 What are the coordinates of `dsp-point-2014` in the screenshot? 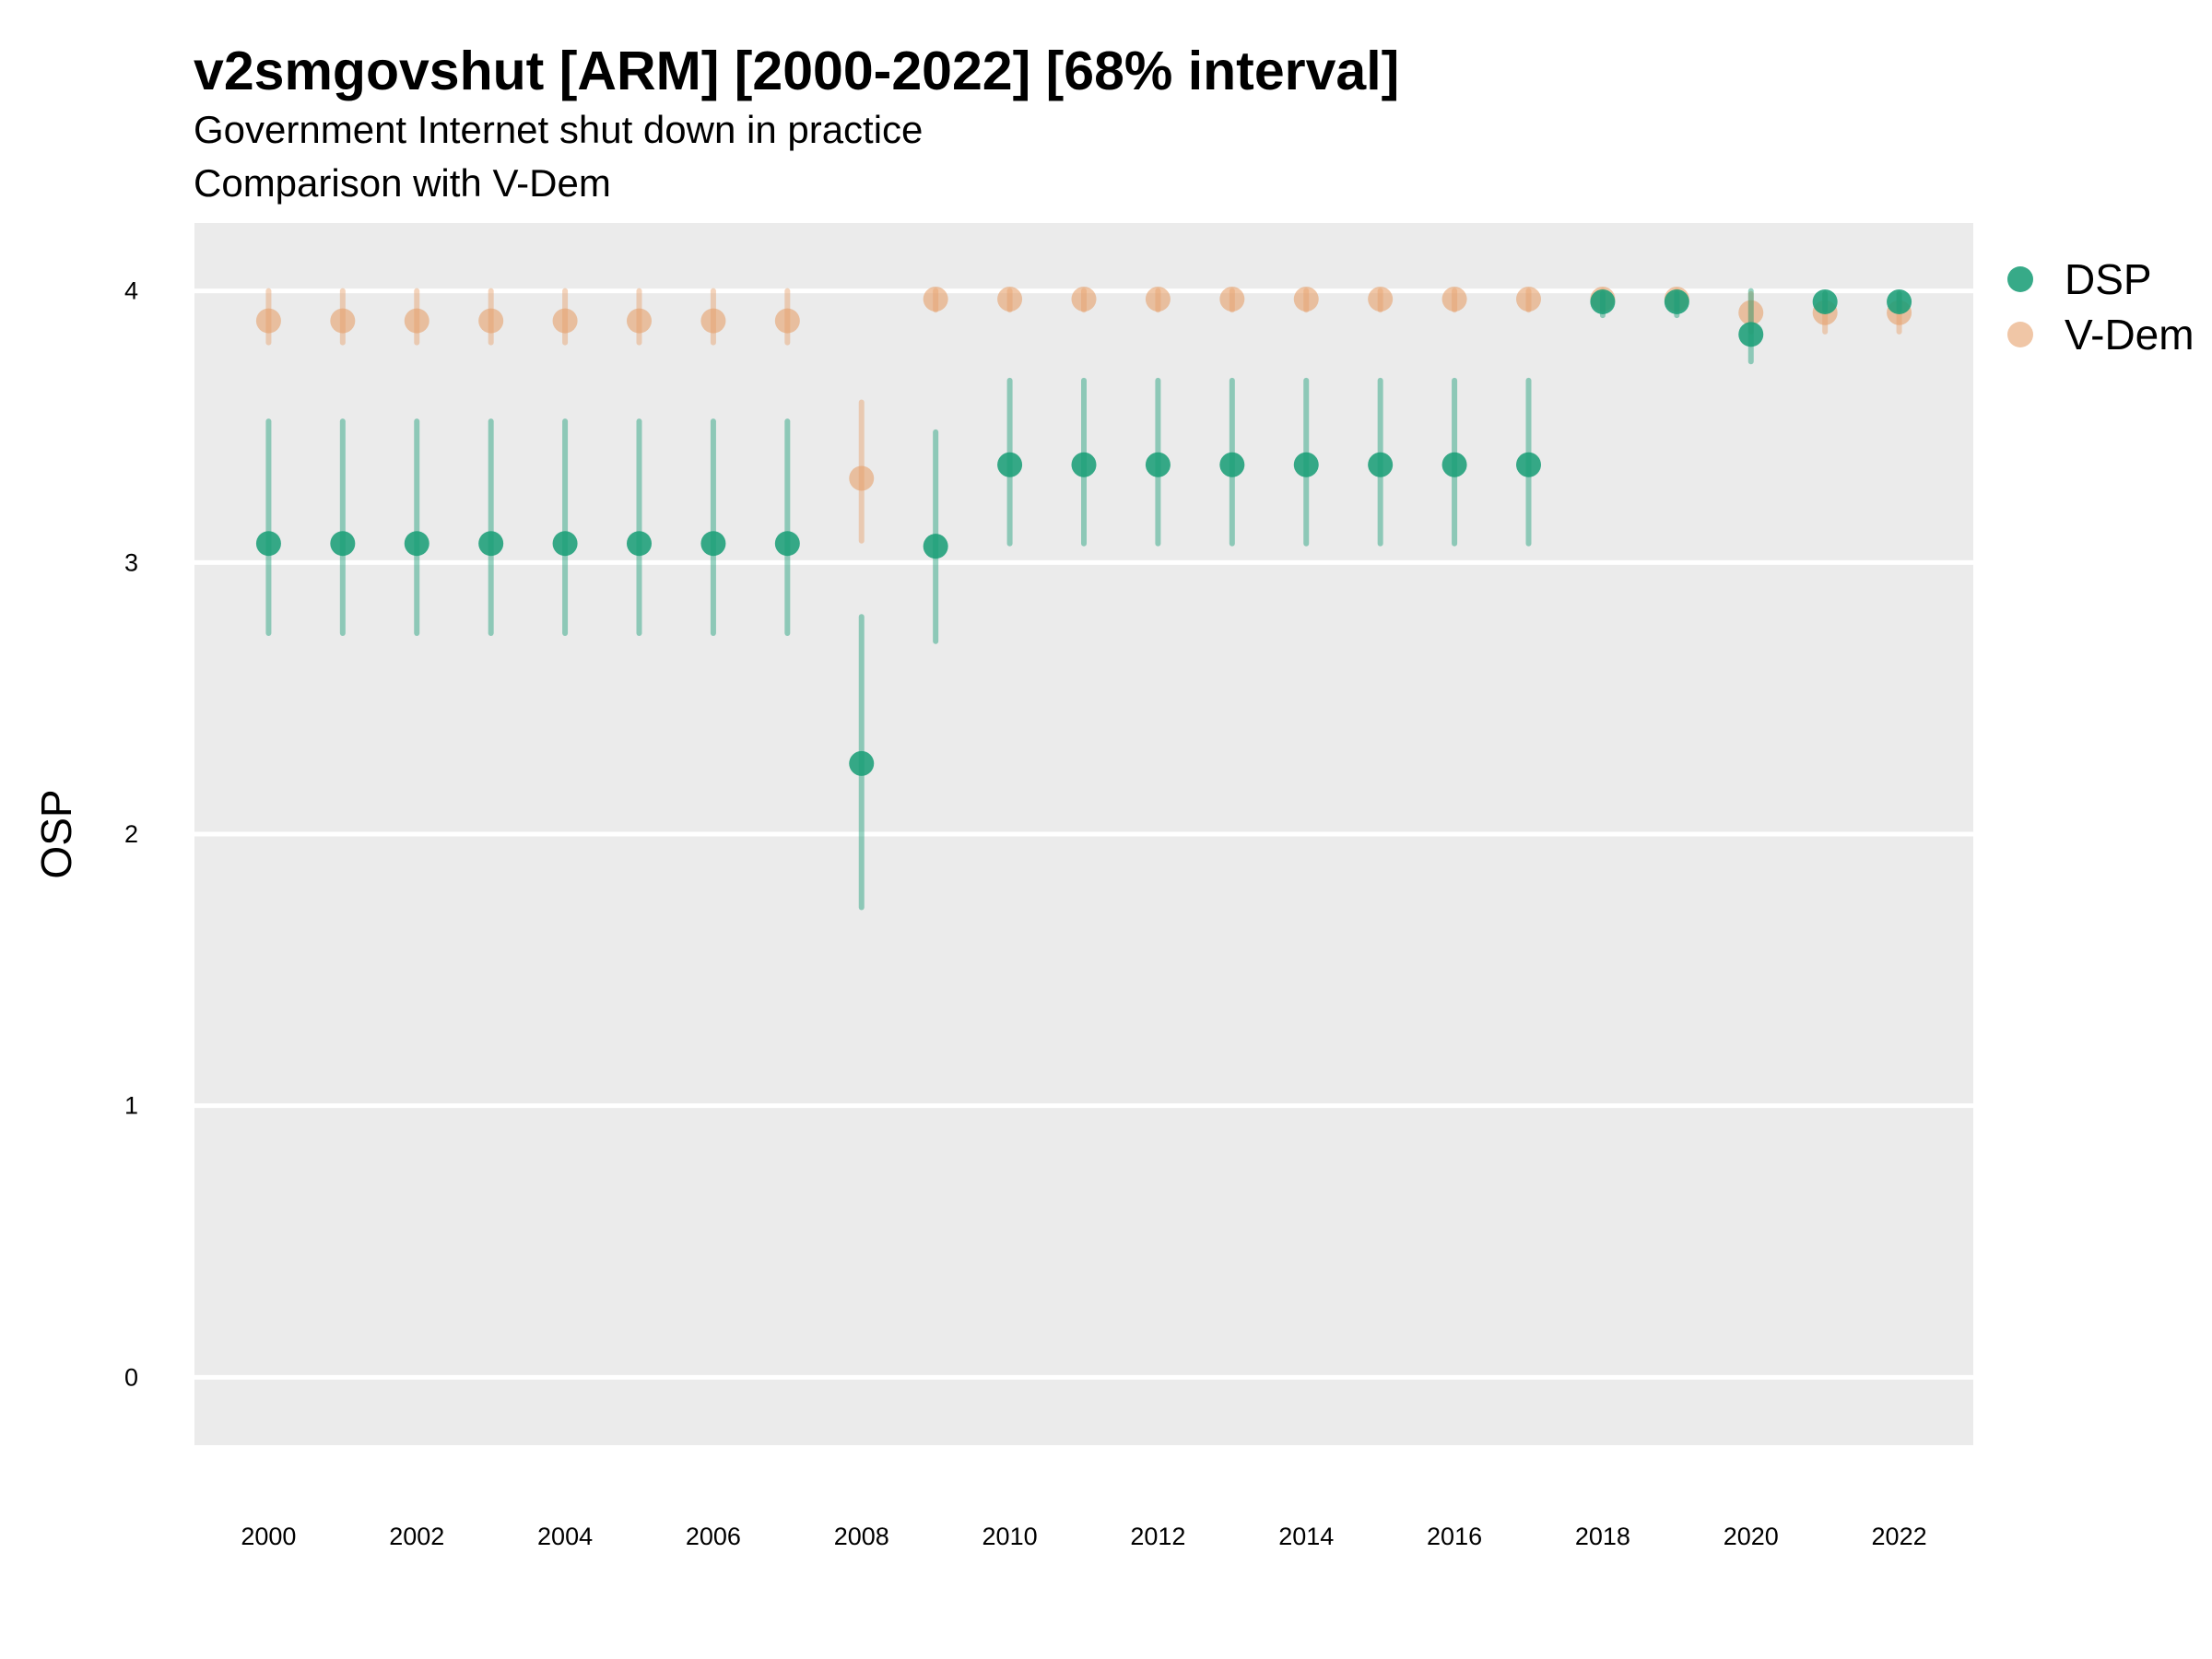 It's located at (1306, 464).